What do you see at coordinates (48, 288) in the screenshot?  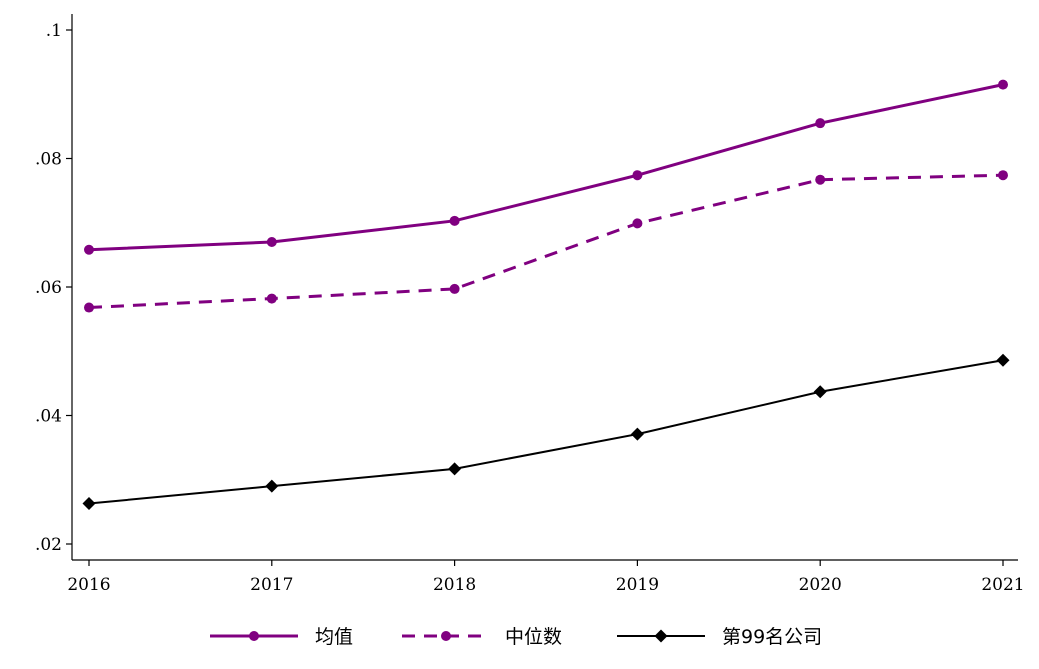 I see `y-tick-label: .06` at bounding box center [48, 288].